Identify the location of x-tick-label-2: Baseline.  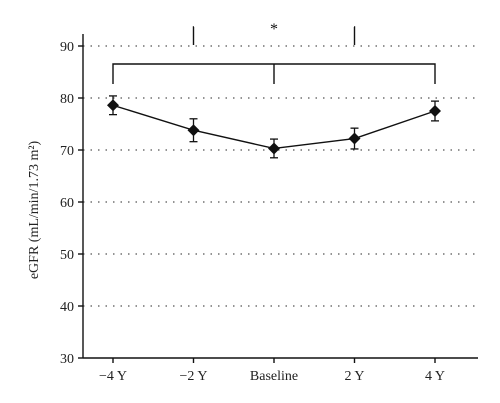
(274, 376).